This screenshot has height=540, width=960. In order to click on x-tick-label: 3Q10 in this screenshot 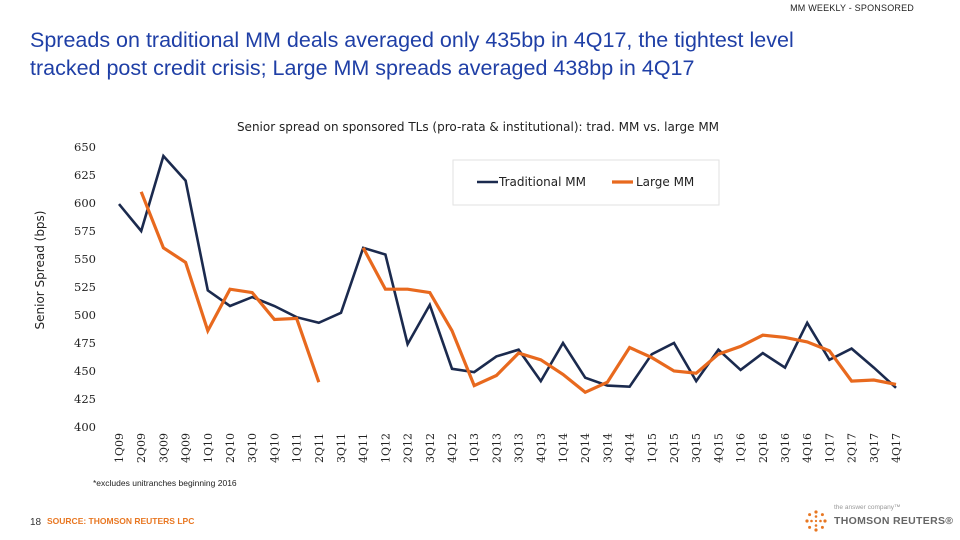, I will do `click(252, 448)`.